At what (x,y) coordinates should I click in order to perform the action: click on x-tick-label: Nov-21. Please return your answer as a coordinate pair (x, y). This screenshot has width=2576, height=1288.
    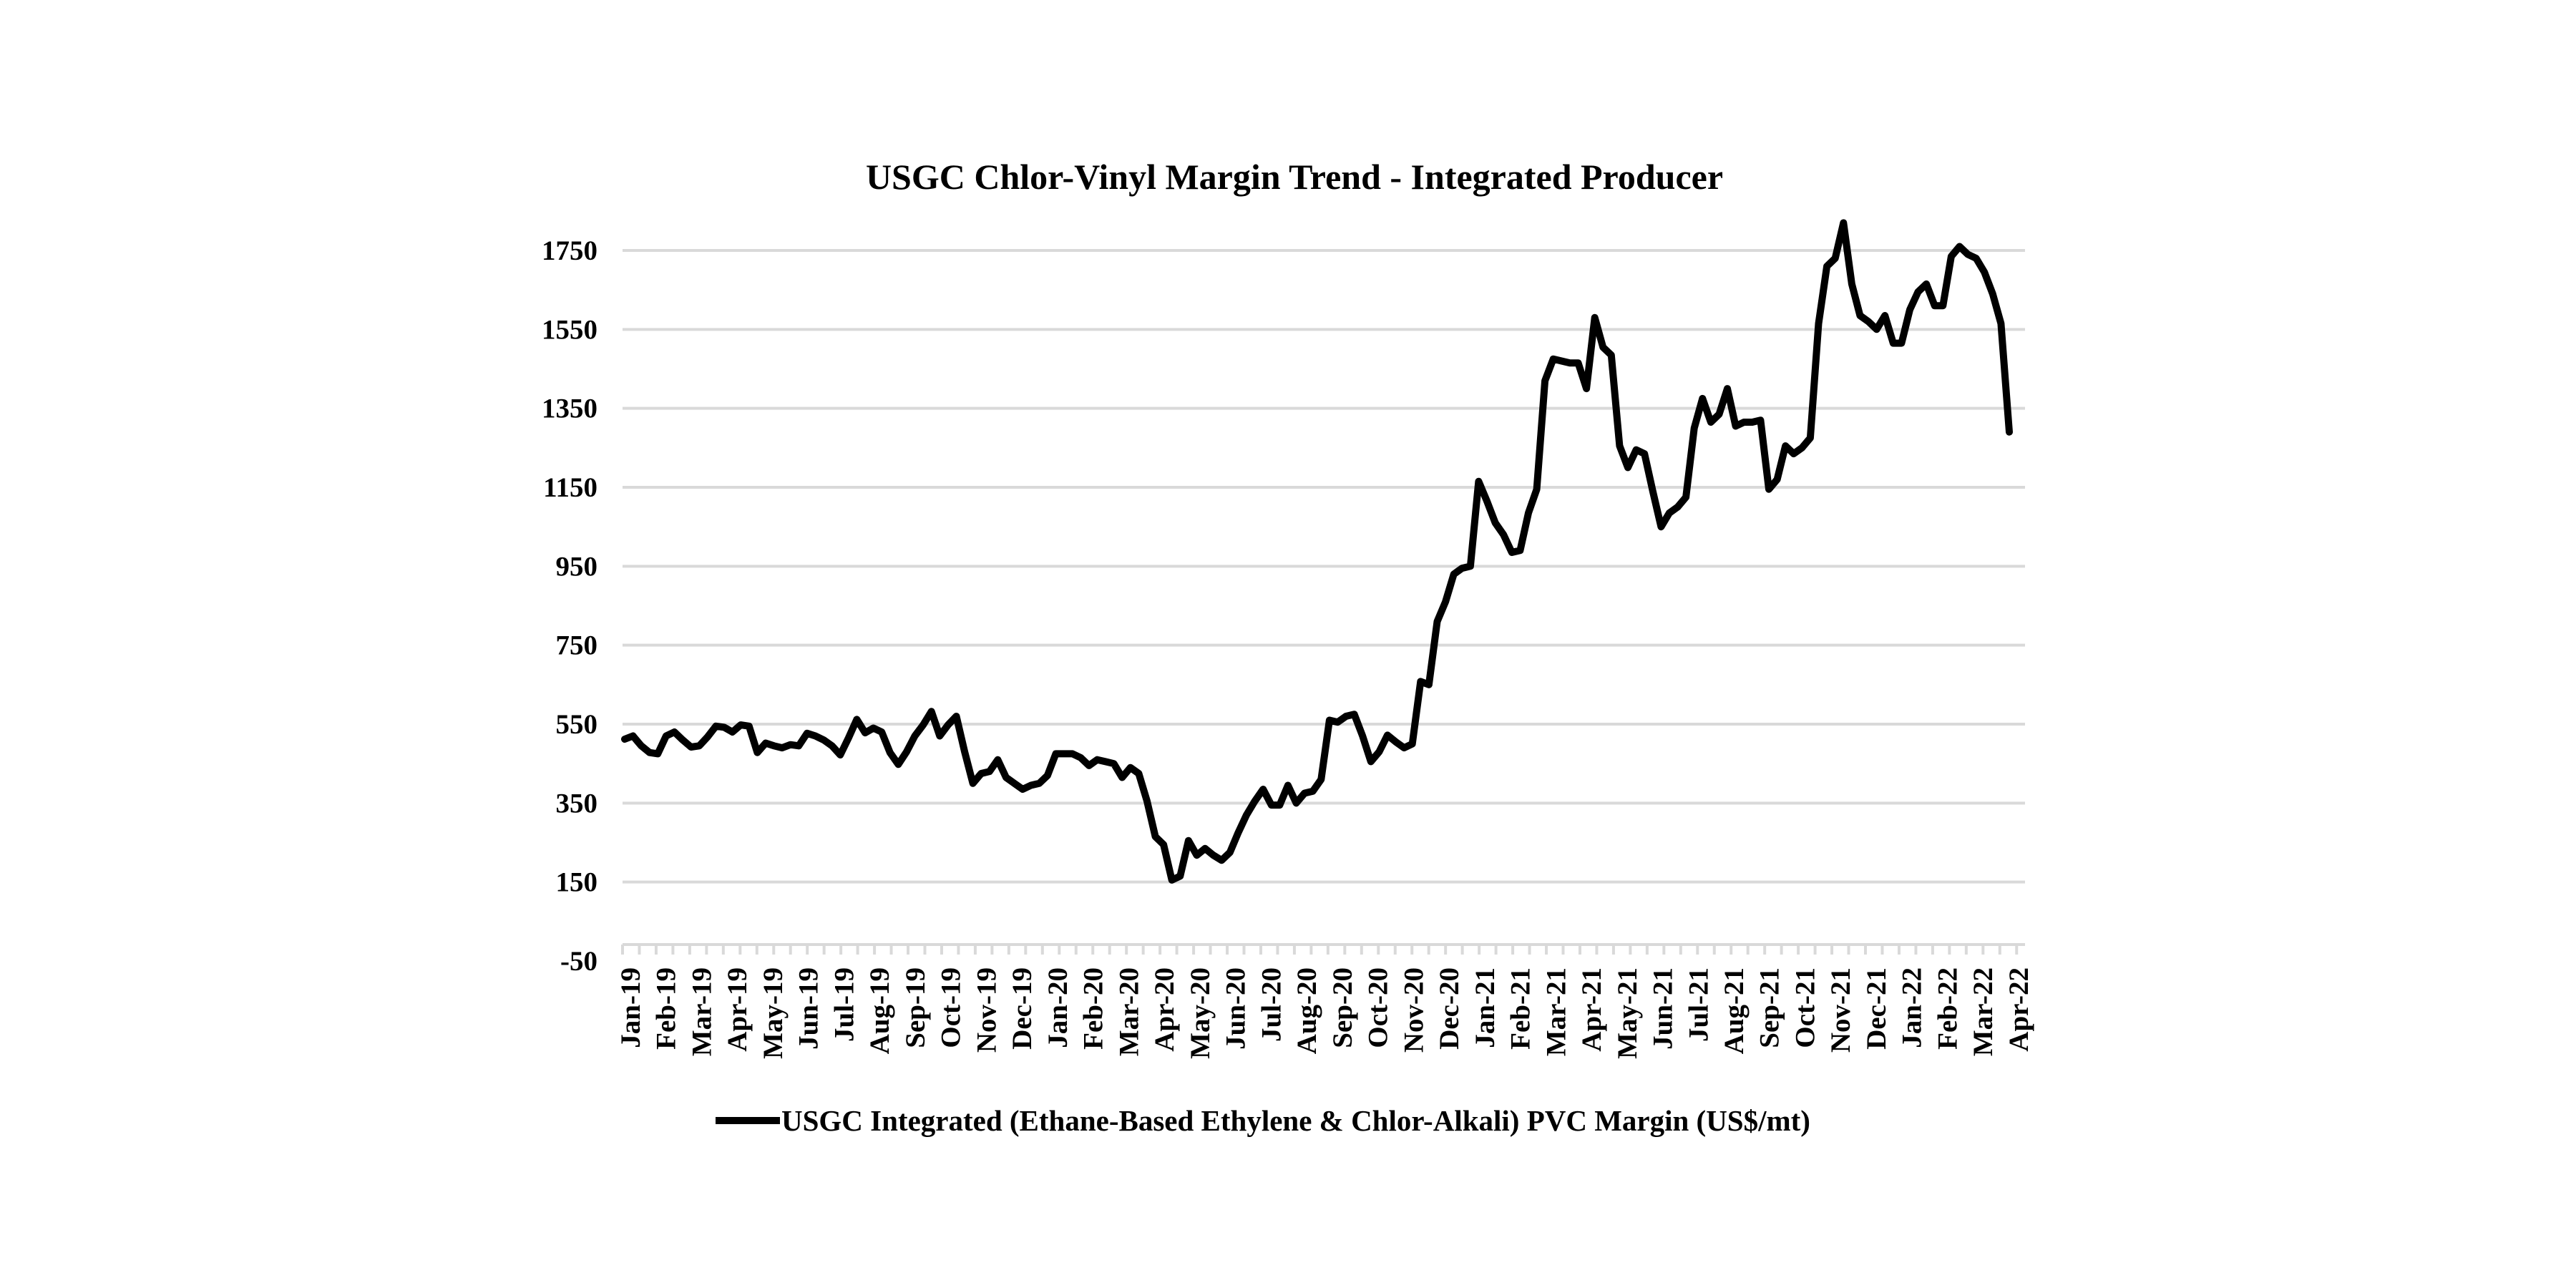
    Looking at the image, I should click on (1840, 1010).